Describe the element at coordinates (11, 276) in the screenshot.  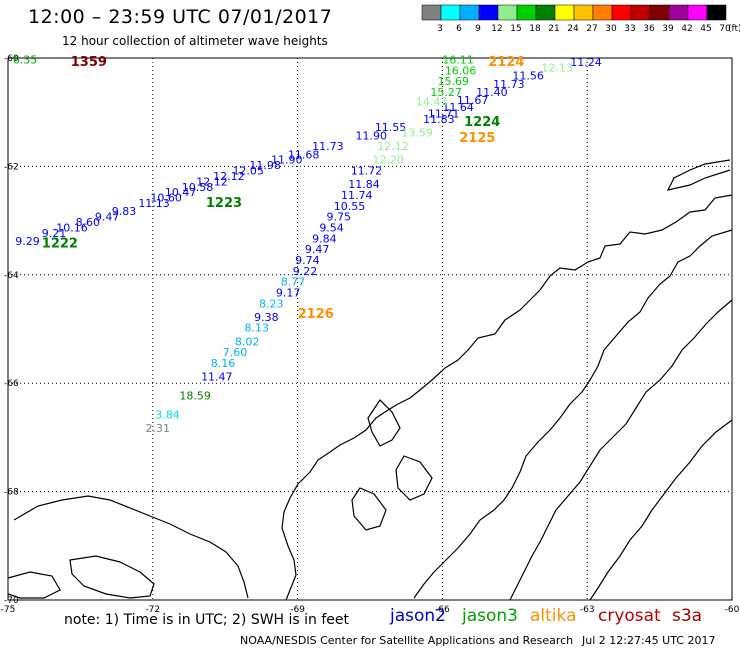
I see `latitude-tick-label: -64` at that location.